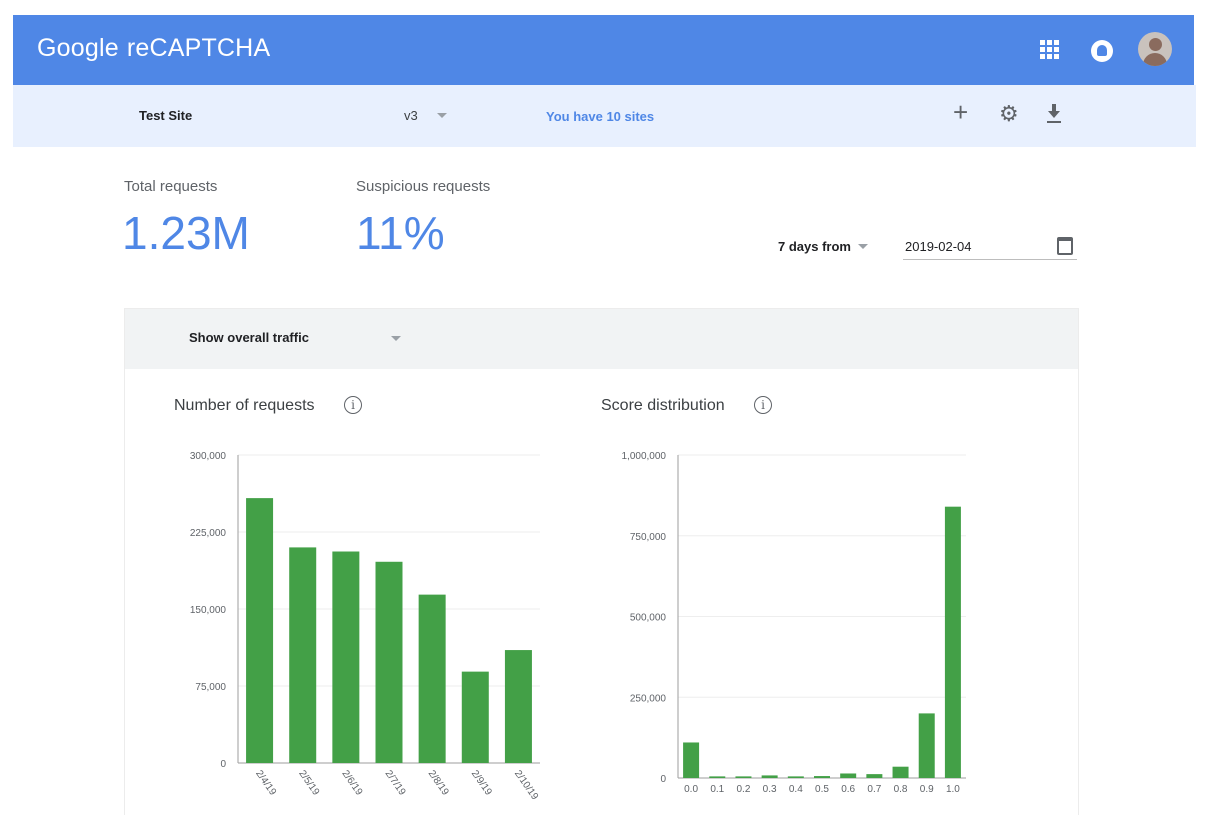 Image resolution: width=1215 pixels, height=815 pixels. Describe the element at coordinates (481, 782) in the screenshot. I see `requests-xtick-label: 2/9/19` at that location.